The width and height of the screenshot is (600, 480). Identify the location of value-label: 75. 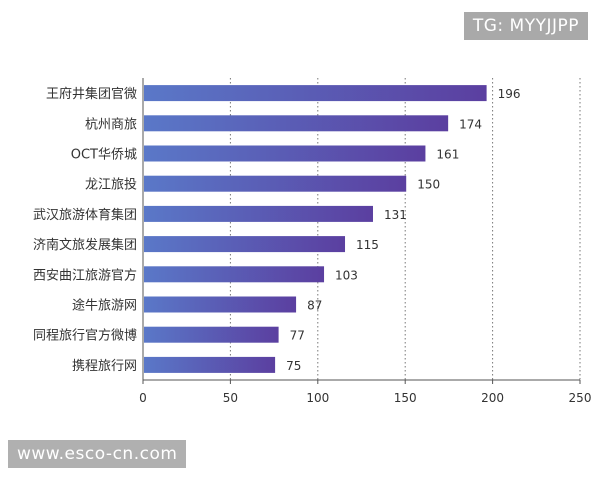
(293, 366).